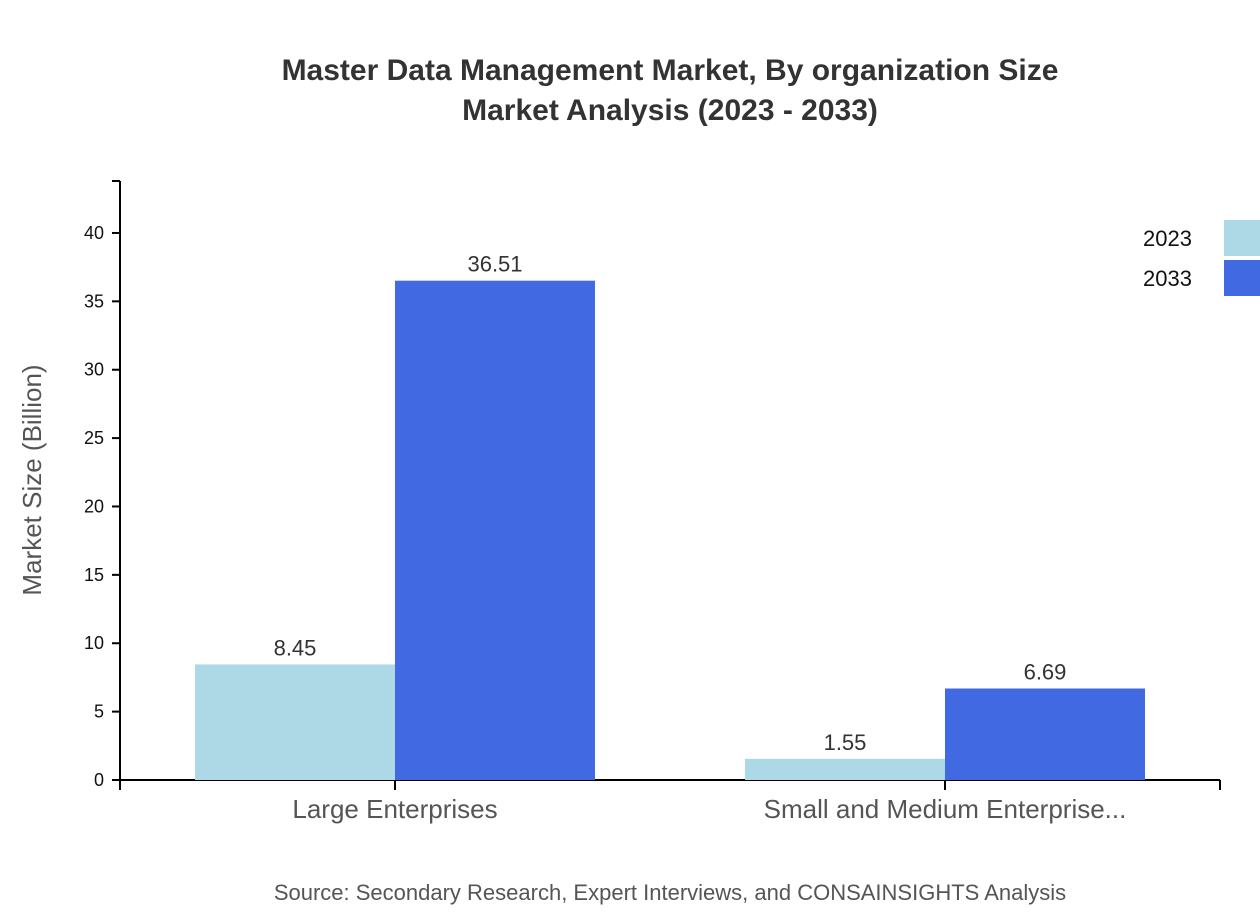 This screenshot has width=1260, height=920. What do you see at coordinates (99, 780) in the screenshot?
I see `y-tick-label: 0` at bounding box center [99, 780].